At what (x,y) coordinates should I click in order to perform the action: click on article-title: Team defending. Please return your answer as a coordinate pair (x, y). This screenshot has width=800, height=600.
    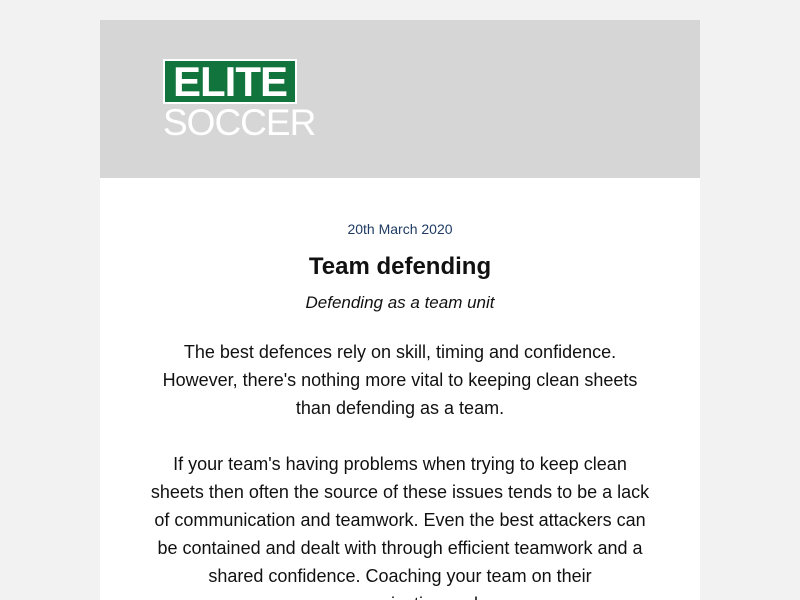
    Looking at the image, I should click on (400, 266).